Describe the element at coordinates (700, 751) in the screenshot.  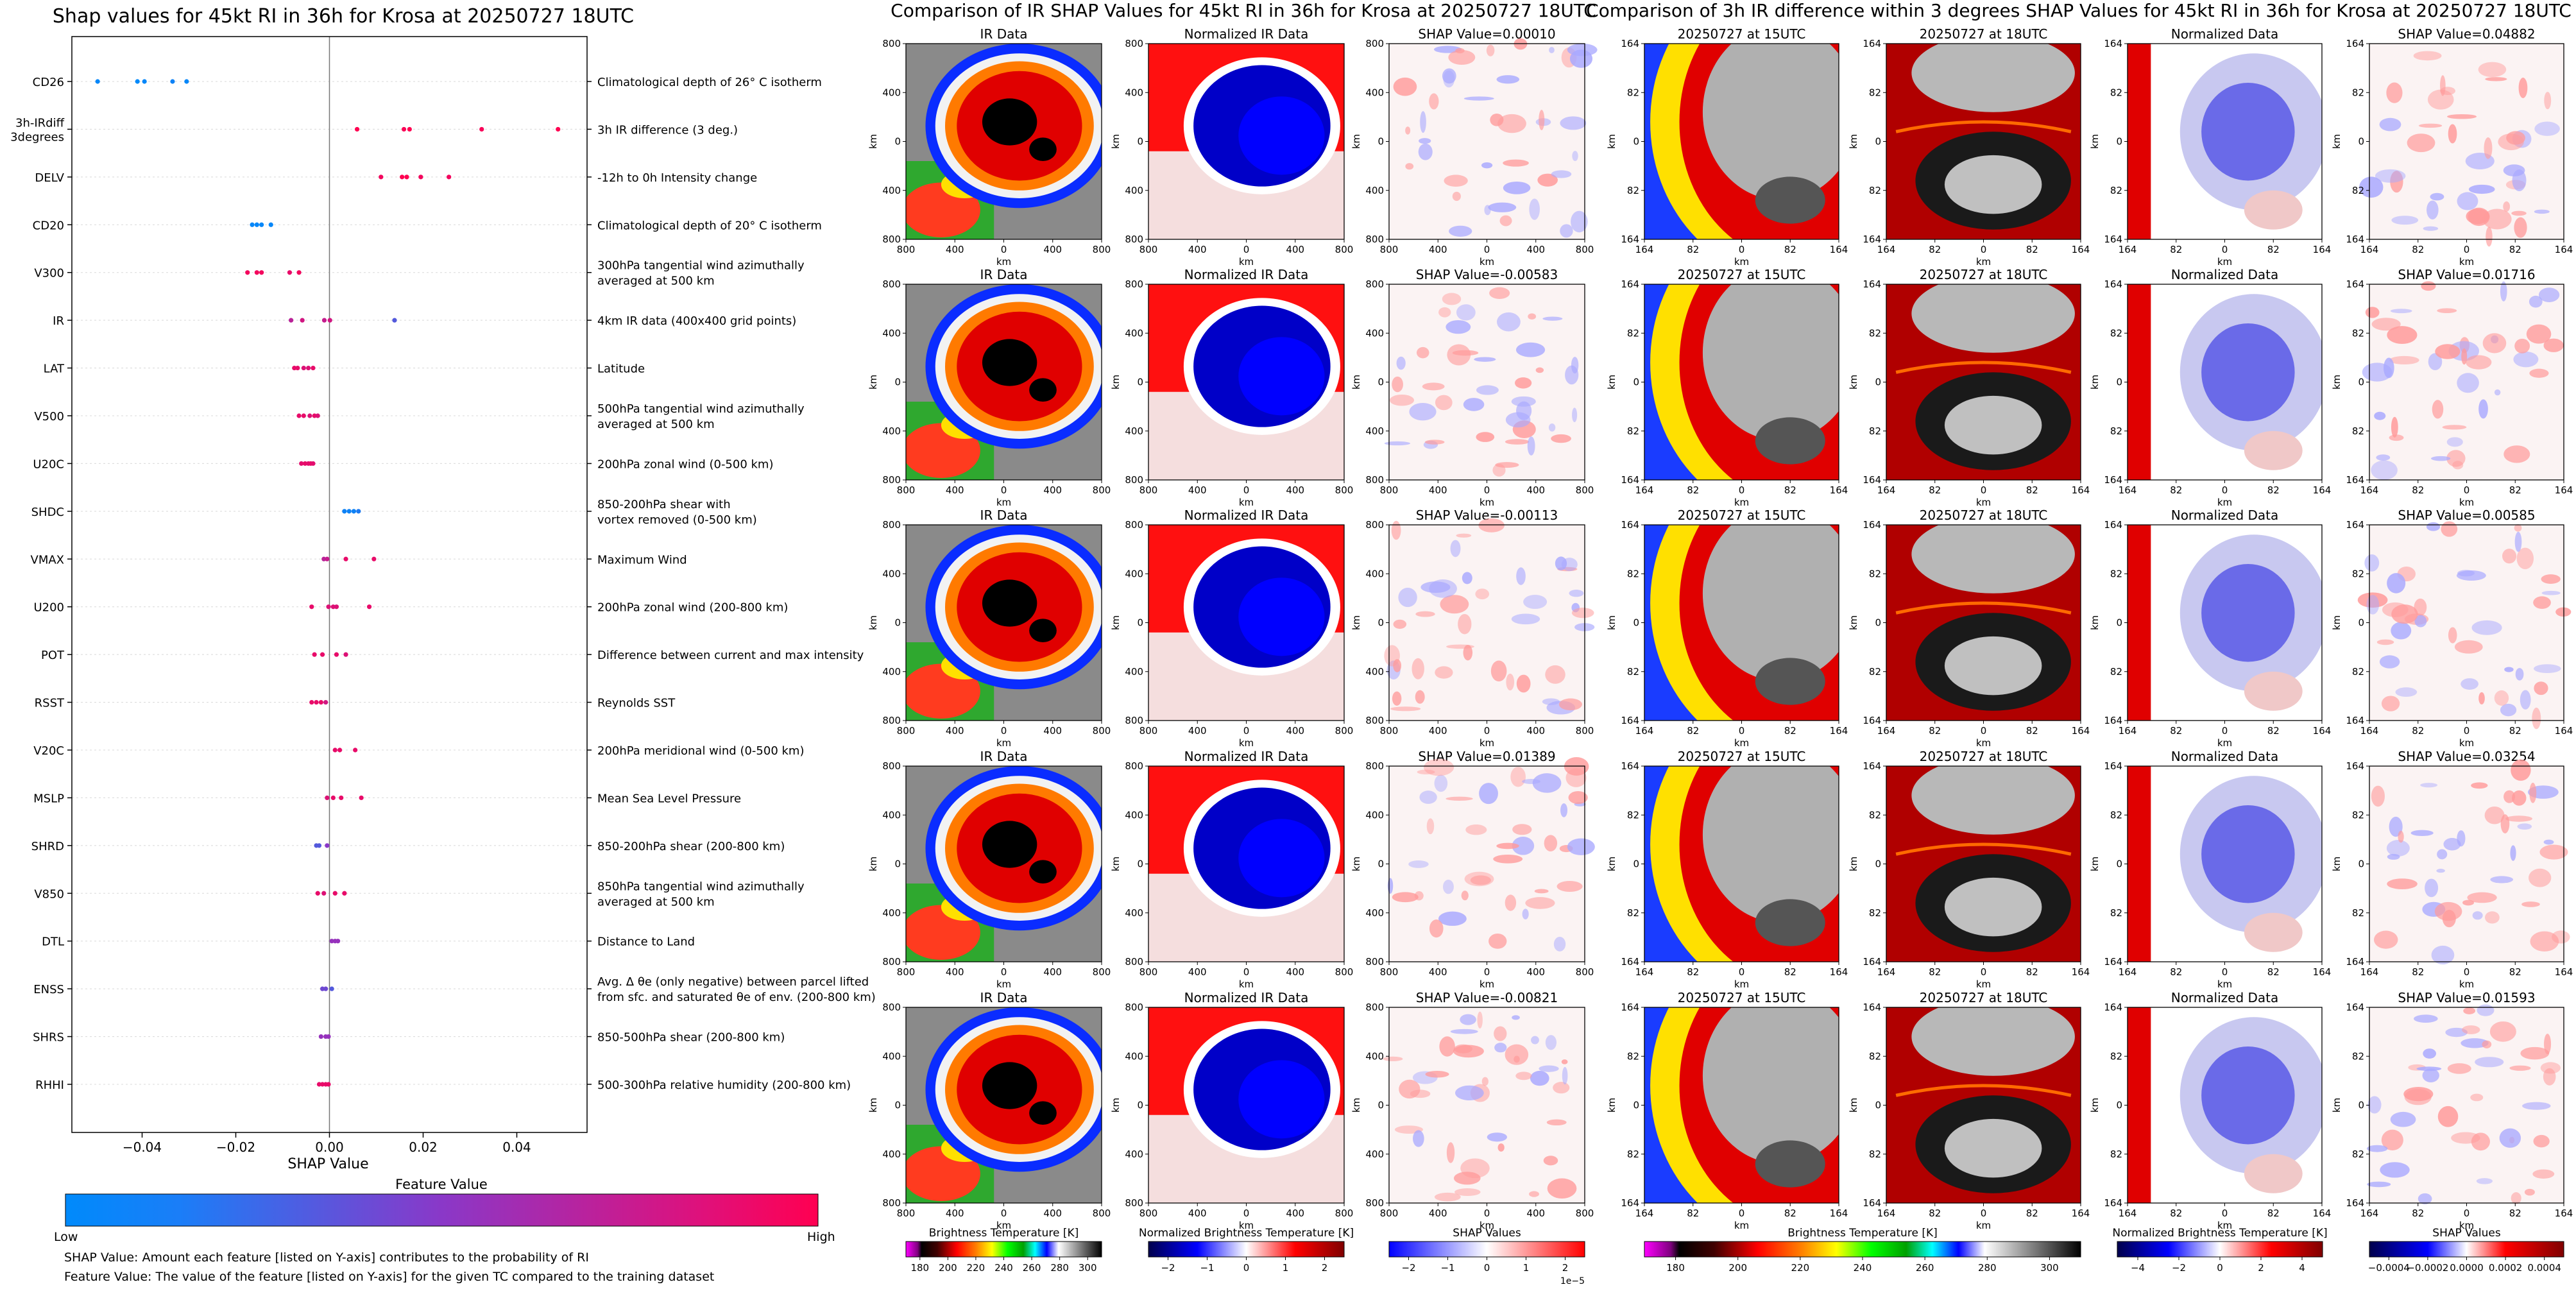
I see `feature-description-14: 200hPa meridional wind (0-500 km)` at that location.